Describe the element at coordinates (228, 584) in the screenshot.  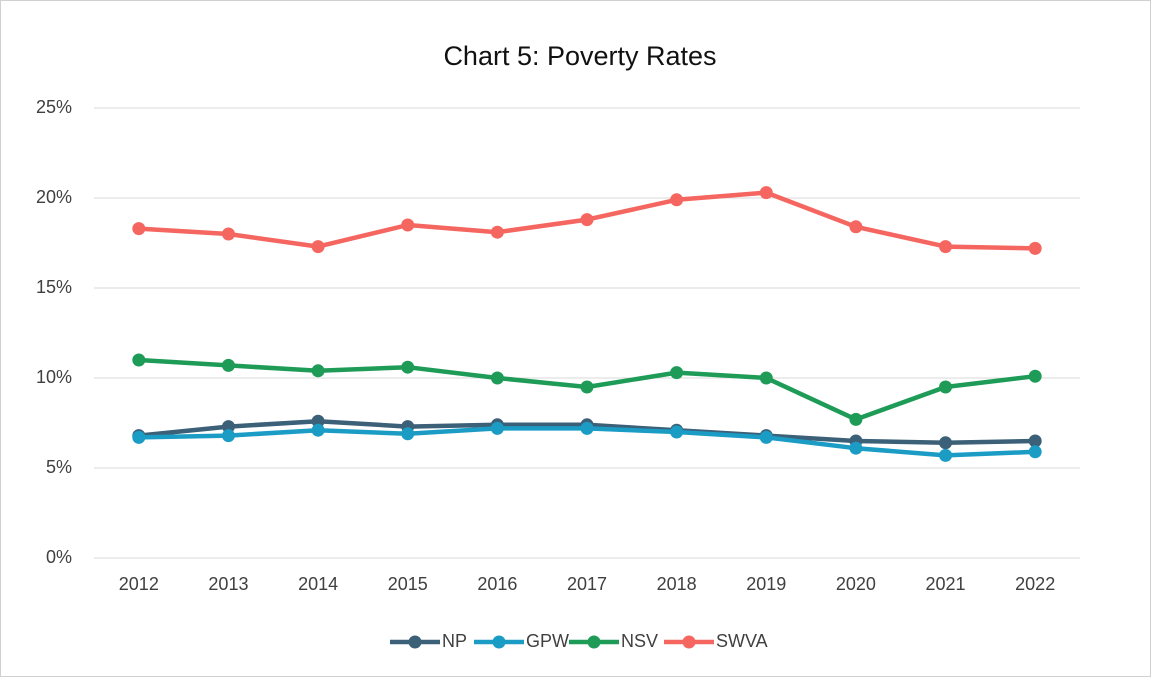
I see `x-tick-label: 2013` at that location.